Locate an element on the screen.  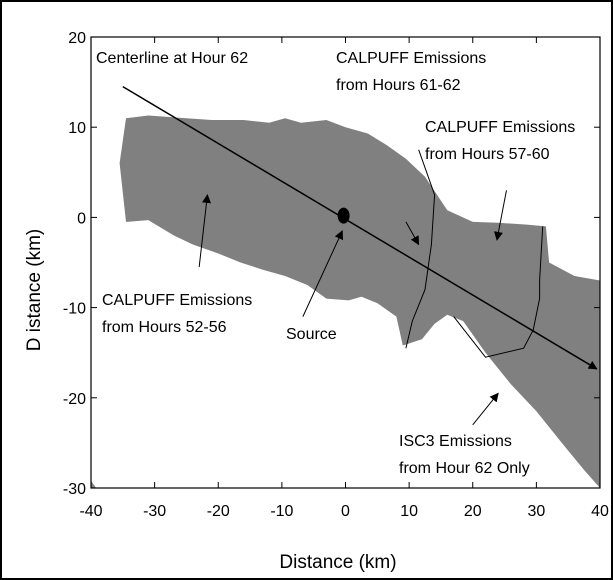
annotation-isc3-line1: ISC3 Emissions is located at coordinates (455, 441).